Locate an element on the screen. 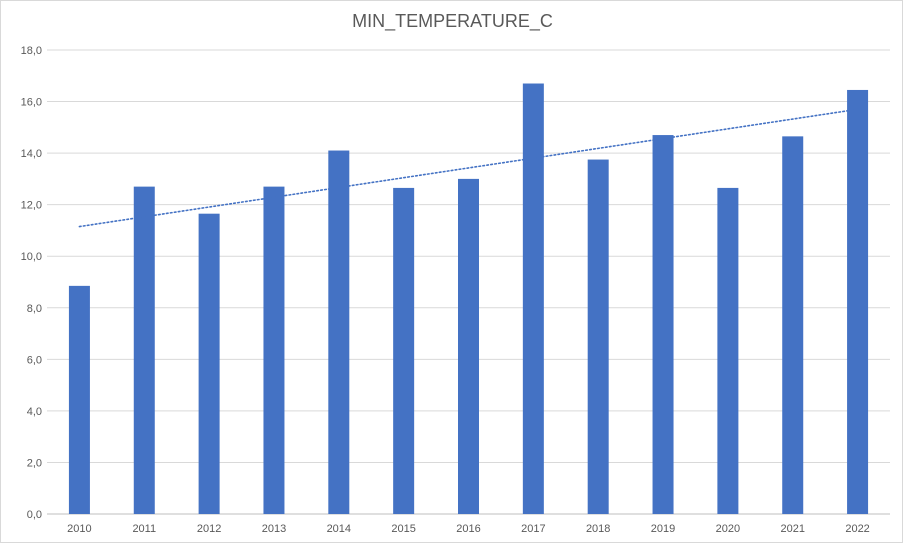  bar-2019 is located at coordinates (663, 325).